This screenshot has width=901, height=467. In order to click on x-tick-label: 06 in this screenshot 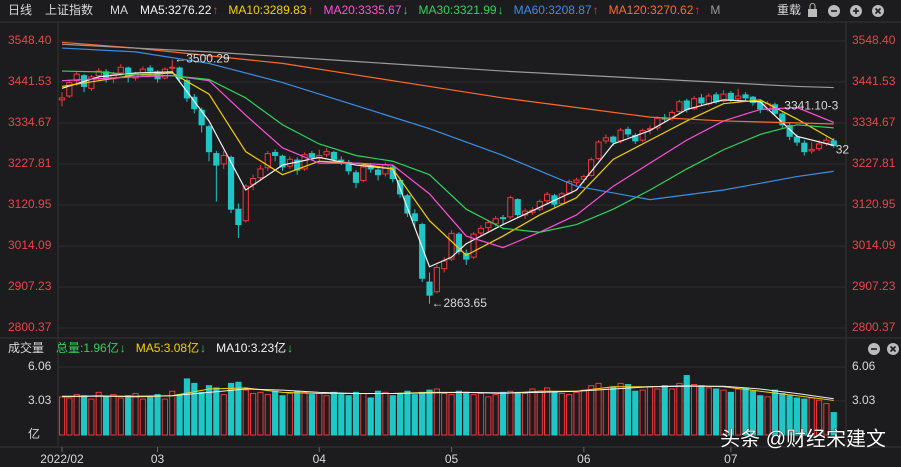, I will do `click(584, 459)`.